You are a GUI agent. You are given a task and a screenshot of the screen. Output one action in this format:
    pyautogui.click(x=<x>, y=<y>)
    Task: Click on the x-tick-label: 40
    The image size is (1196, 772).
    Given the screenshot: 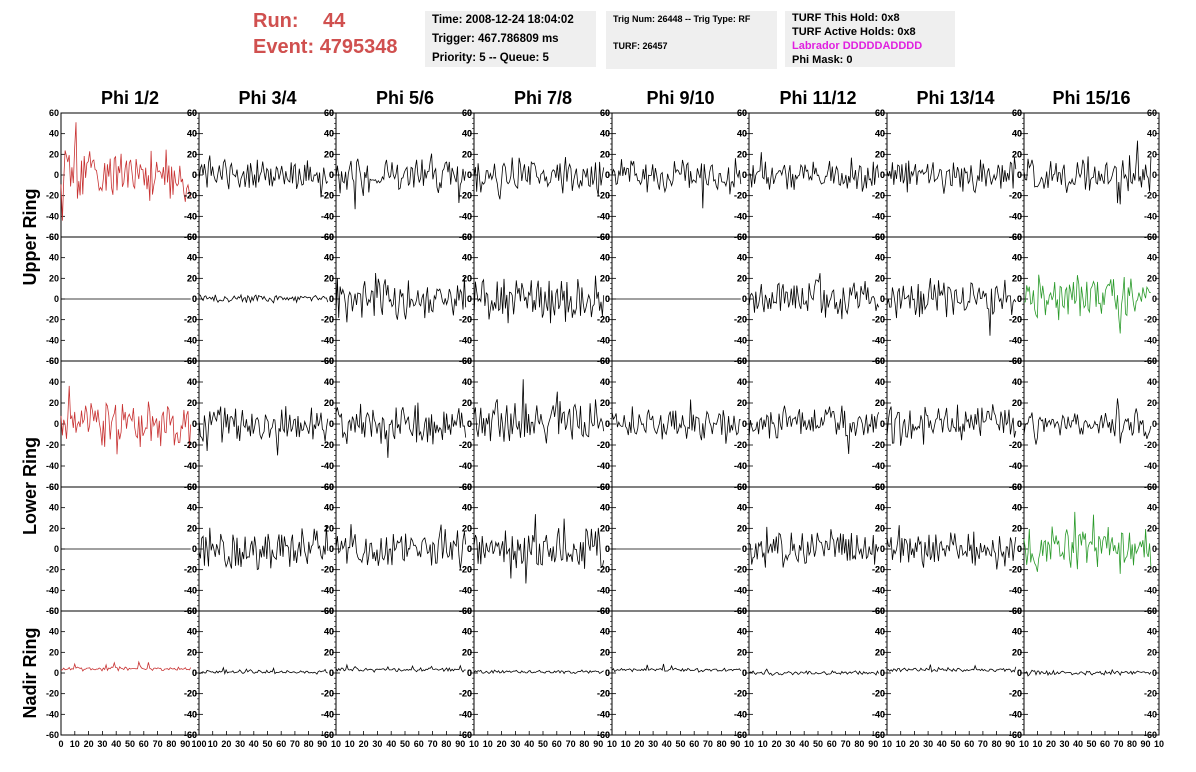 What is the action you would take?
    pyautogui.click(x=804, y=744)
    